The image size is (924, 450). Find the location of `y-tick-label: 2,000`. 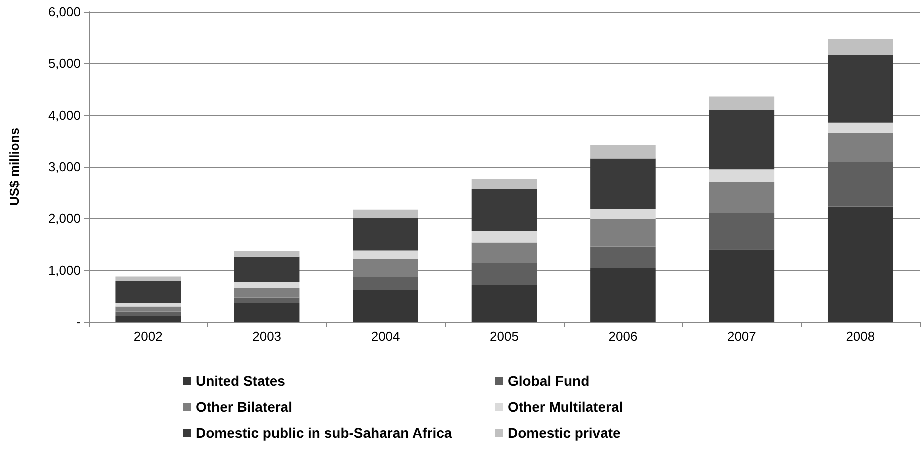

y-tick-label: 2,000 is located at coordinates (64, 218).